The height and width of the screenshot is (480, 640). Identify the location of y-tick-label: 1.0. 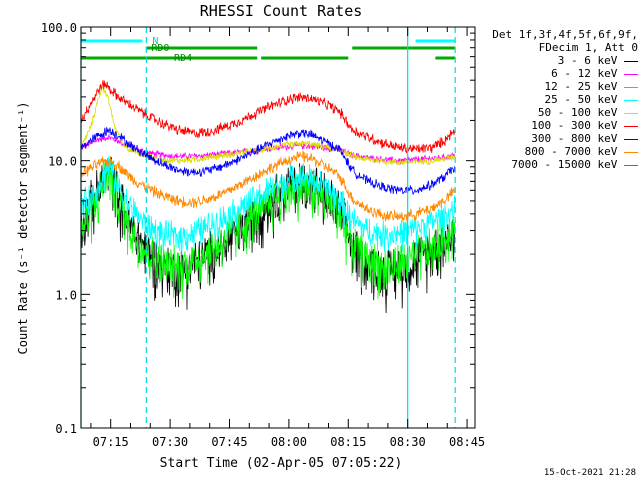
(66, 295).